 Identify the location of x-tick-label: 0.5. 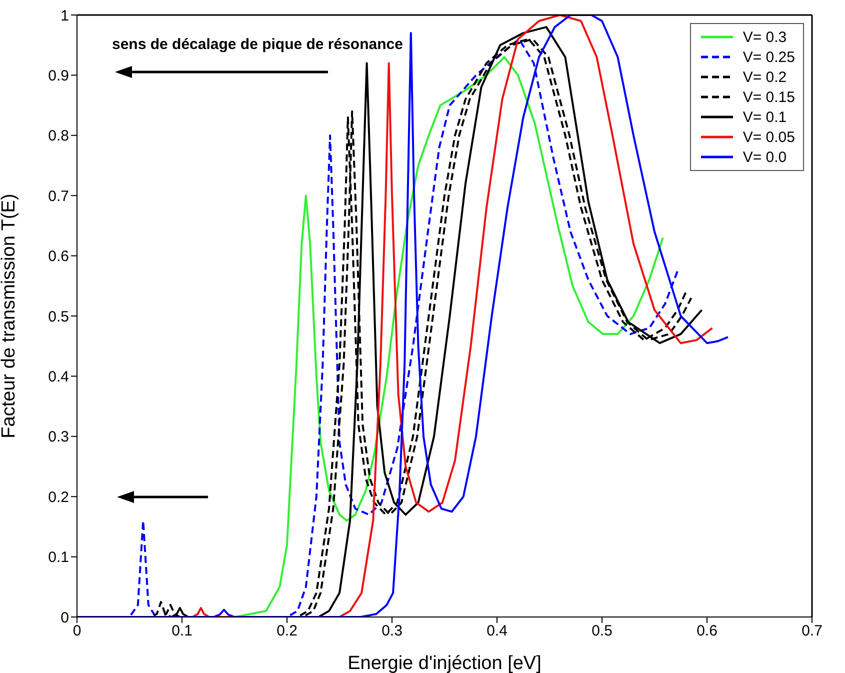
(602, 631).